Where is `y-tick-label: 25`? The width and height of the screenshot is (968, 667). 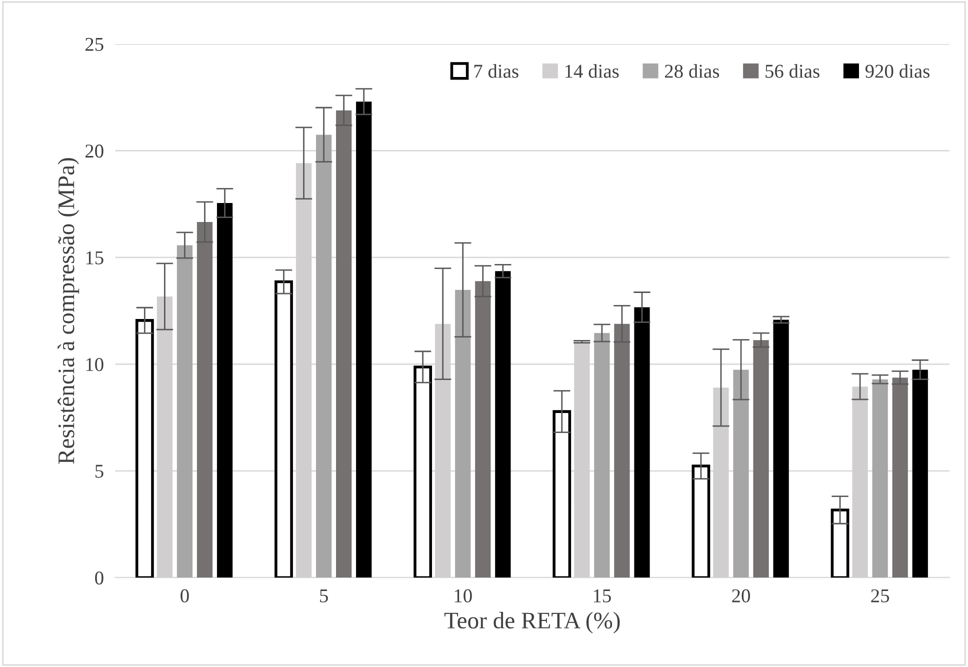
y-tick-label: 25 is located at coordinates (94, 44).